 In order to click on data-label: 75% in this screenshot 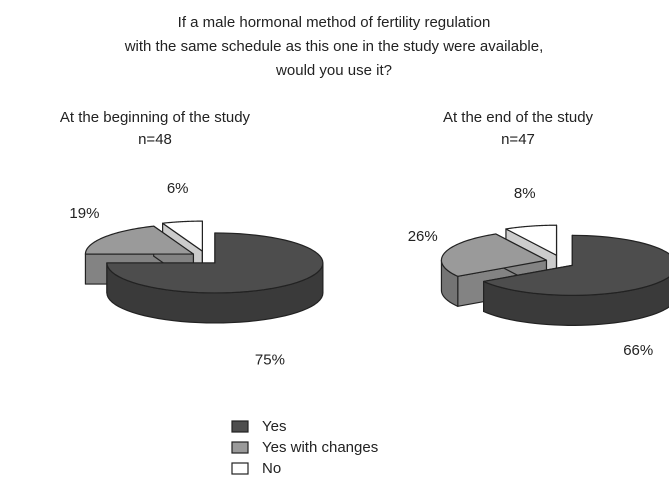, I will do `click(270, 359)`.